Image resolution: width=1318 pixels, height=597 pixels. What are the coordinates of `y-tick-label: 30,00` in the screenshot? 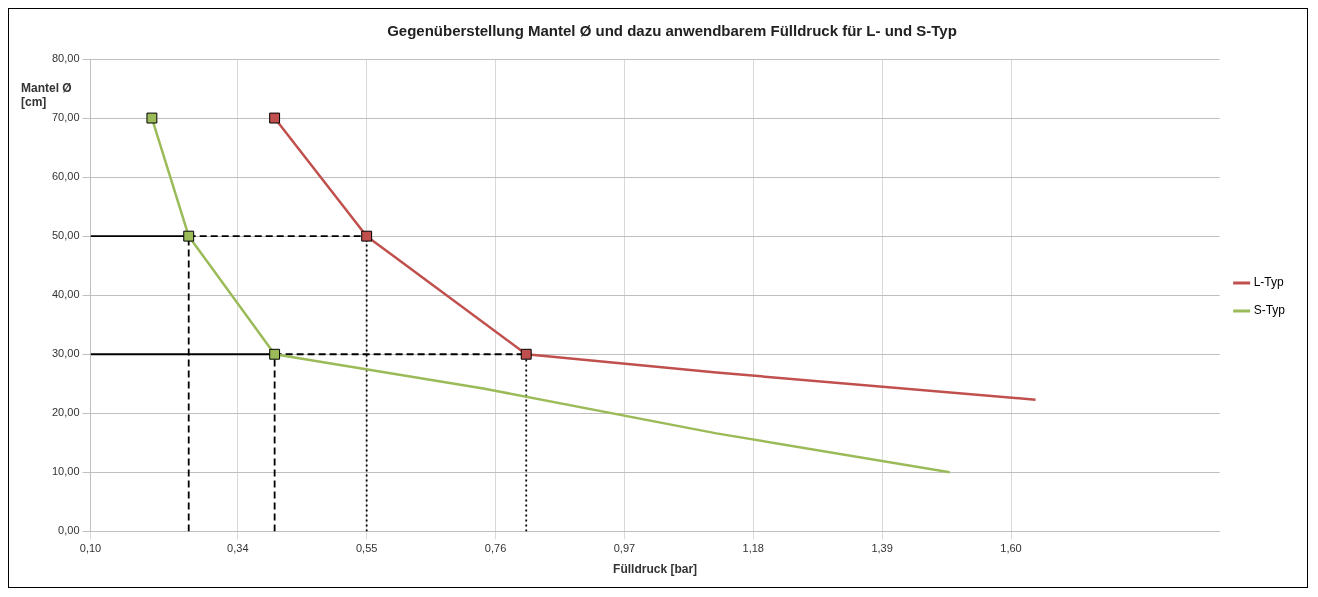 It's located at (66, 353).